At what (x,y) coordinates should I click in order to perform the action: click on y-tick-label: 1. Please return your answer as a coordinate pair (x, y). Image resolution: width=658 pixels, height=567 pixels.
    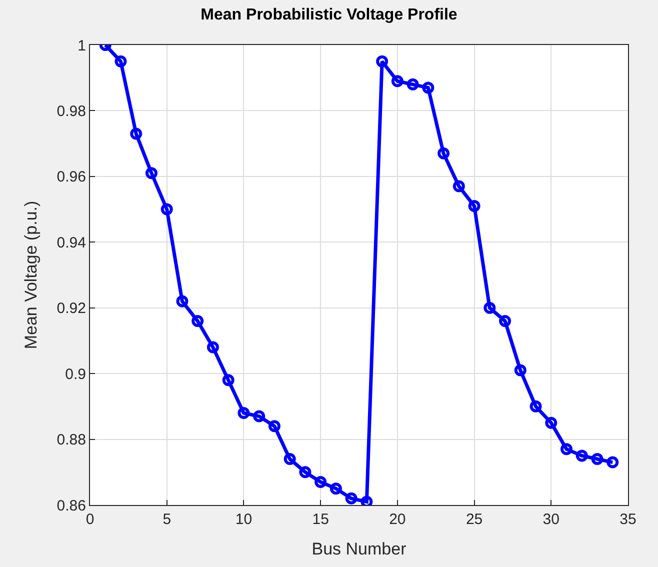
    Looking at the image, I should click on (82, 45).